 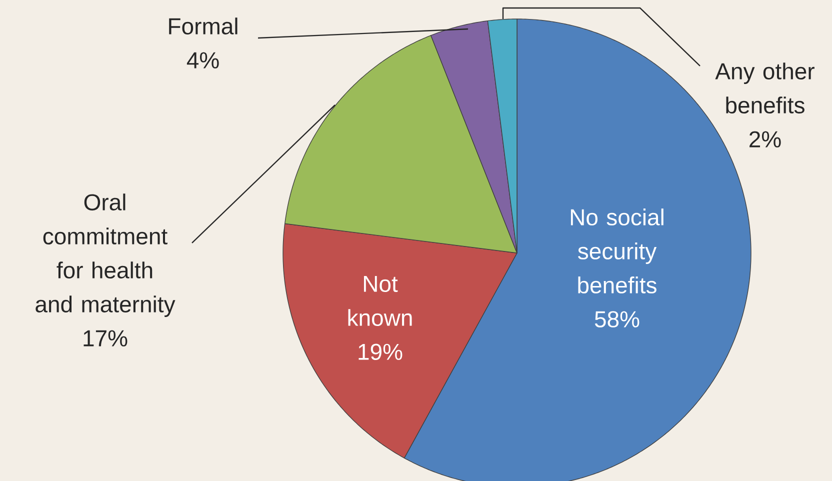 I want to click on slice-label: Formal, so click(x=203, y=26).